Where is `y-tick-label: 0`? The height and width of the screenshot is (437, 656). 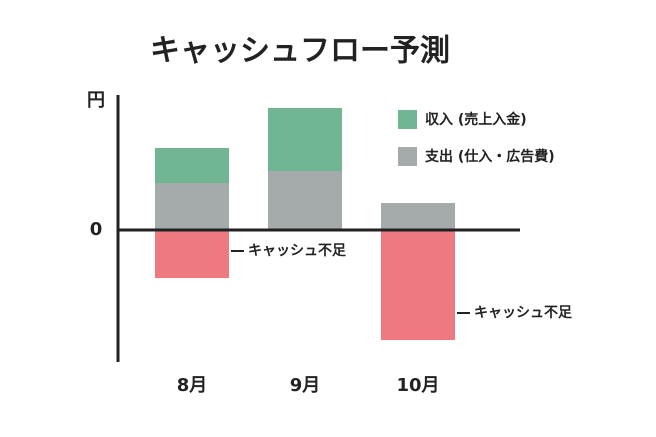 y-tick-label: 0 is located at coordinates (96, 229).